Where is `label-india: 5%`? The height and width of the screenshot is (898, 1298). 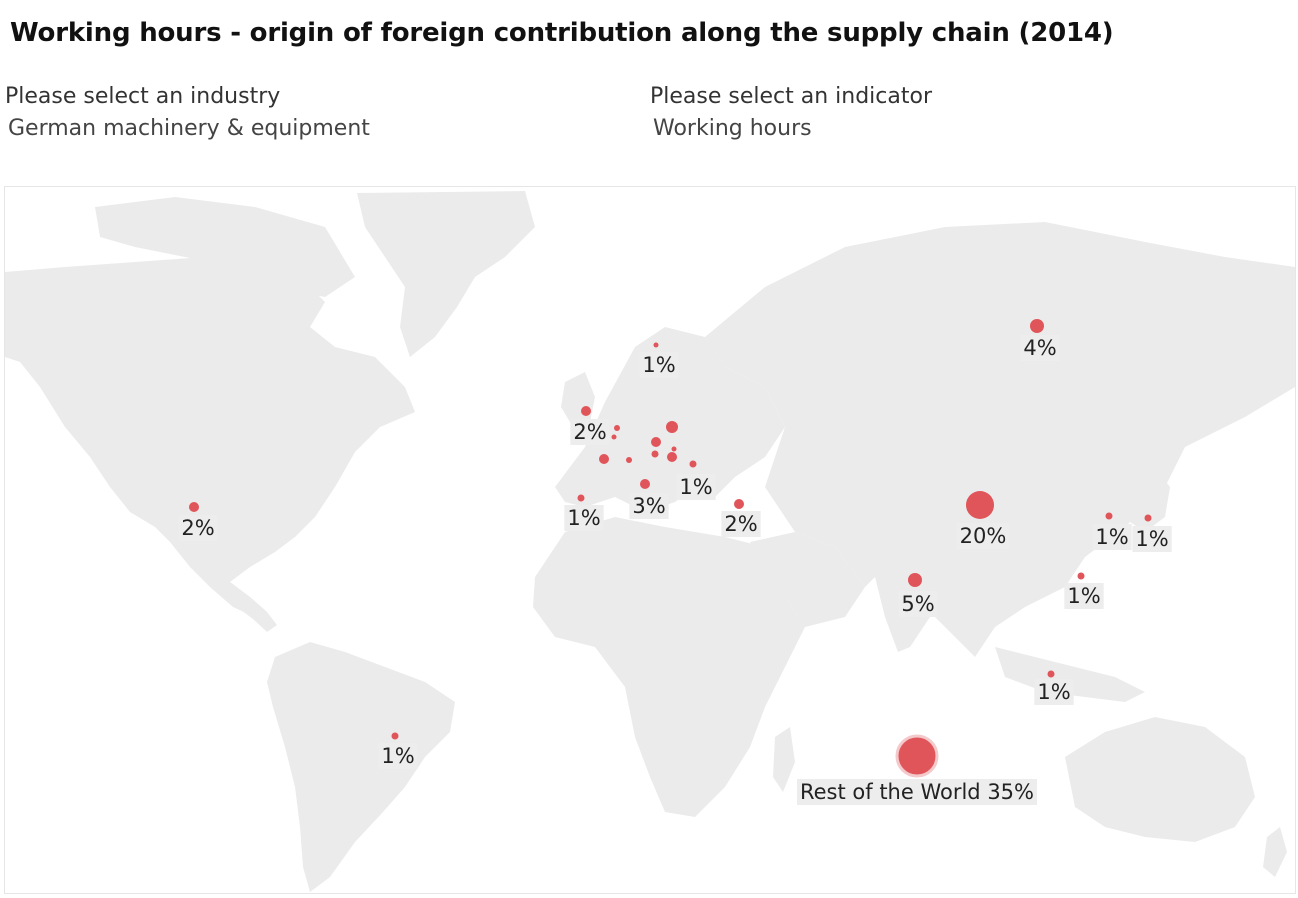 label-india: 5% is located at coordinates (917, 604).